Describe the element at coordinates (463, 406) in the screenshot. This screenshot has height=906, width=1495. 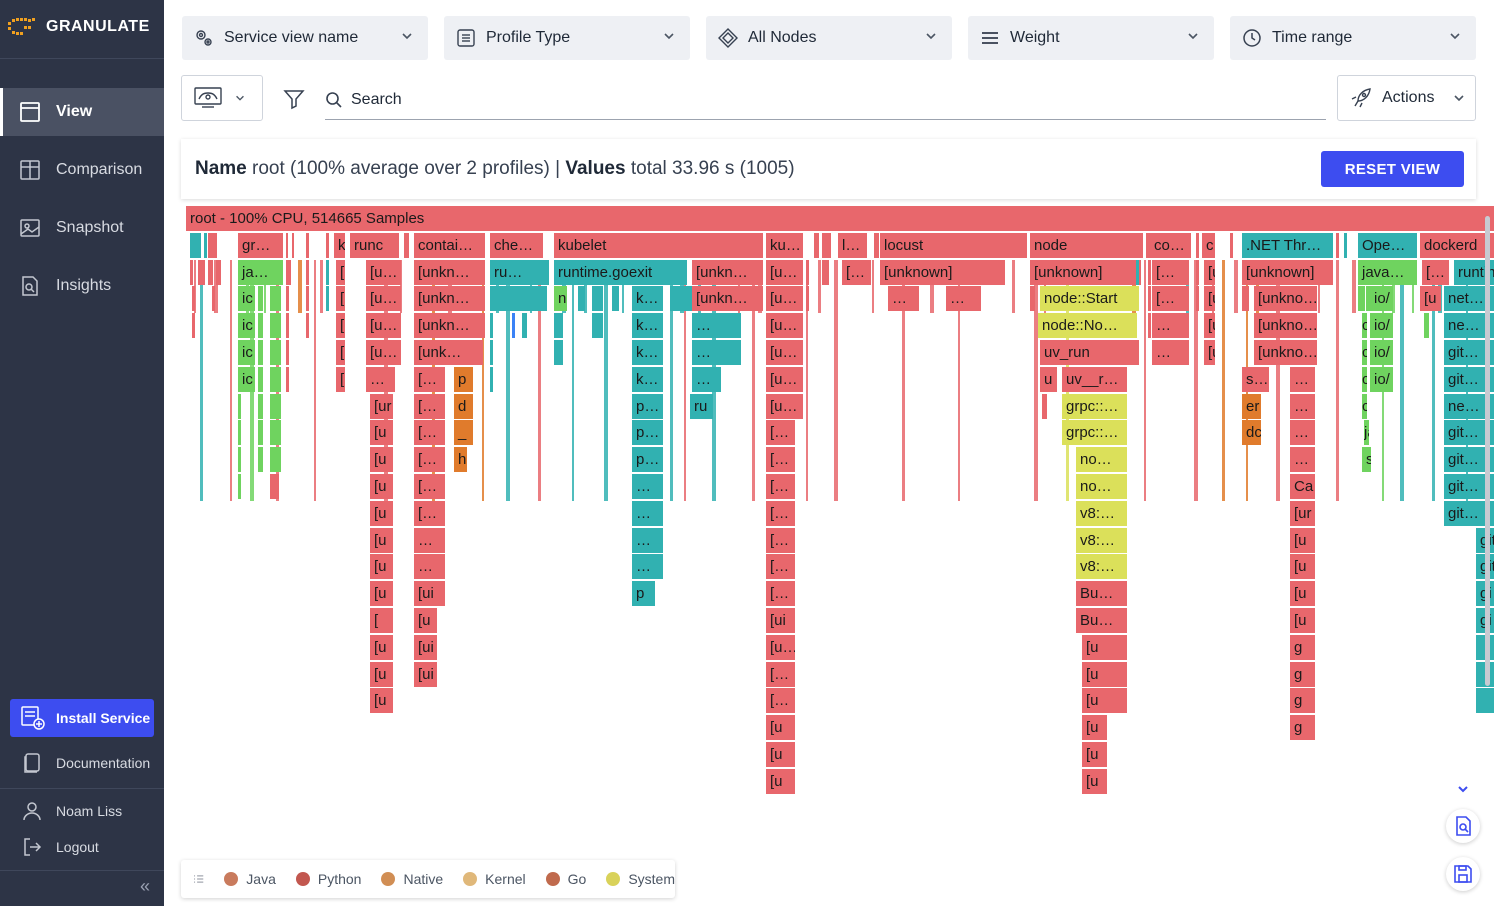
I see `flame-frame: d` at that location.